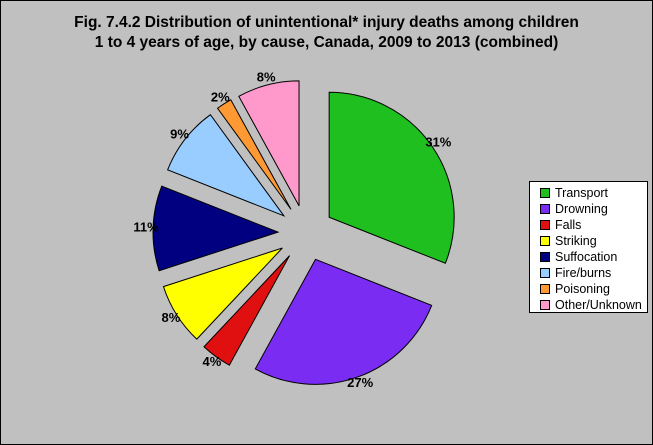  I want to click on legend-label-falls: Falls, so click(568, 225).